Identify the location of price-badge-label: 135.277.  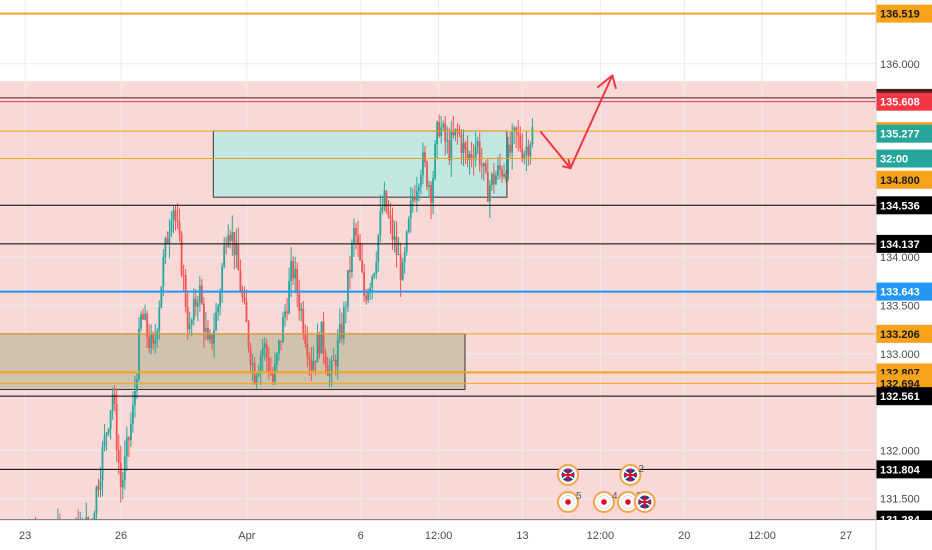
(900, 135).